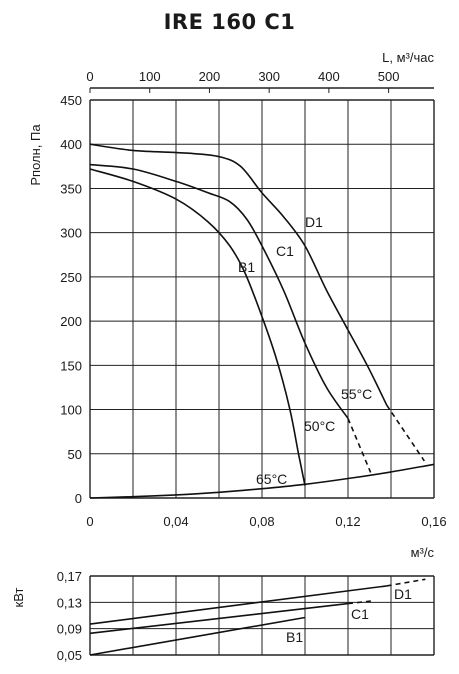  Describe the element at coordinates (71, 100) in the screenshot. I see `y-tick-label: 450` at that location.